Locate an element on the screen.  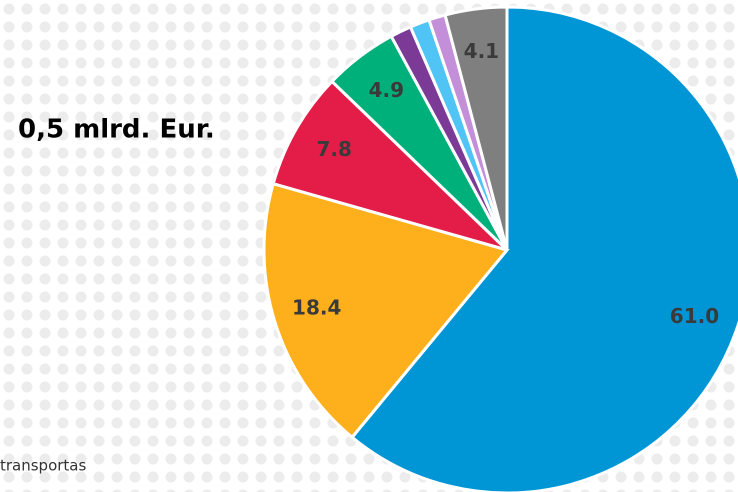
data-label: 4.9 is located at coordinates (386, 90).